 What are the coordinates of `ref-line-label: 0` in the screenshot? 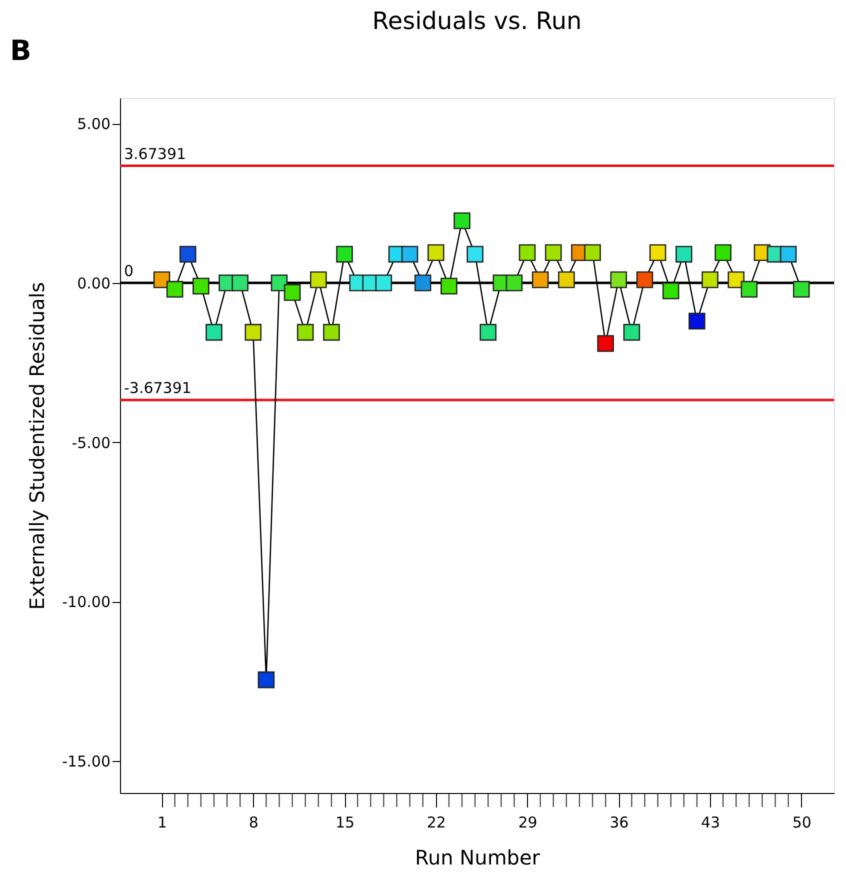 It's located at (129, 271).